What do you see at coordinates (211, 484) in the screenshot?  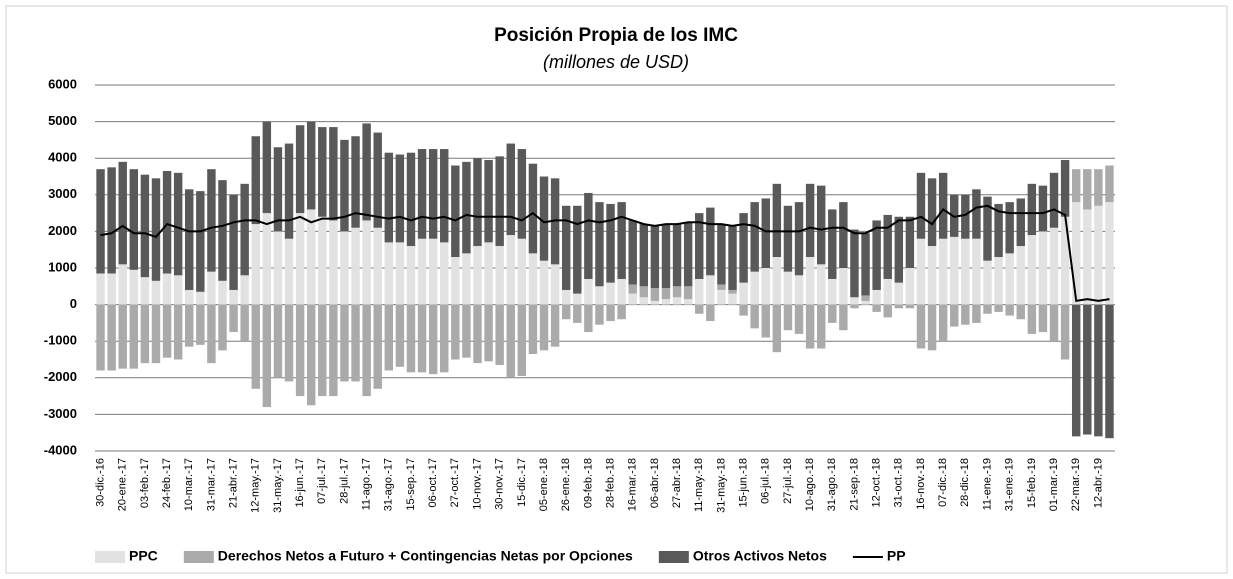 I see `x-tick-label: 31-mar.-17` at bounding box center [211, 484].